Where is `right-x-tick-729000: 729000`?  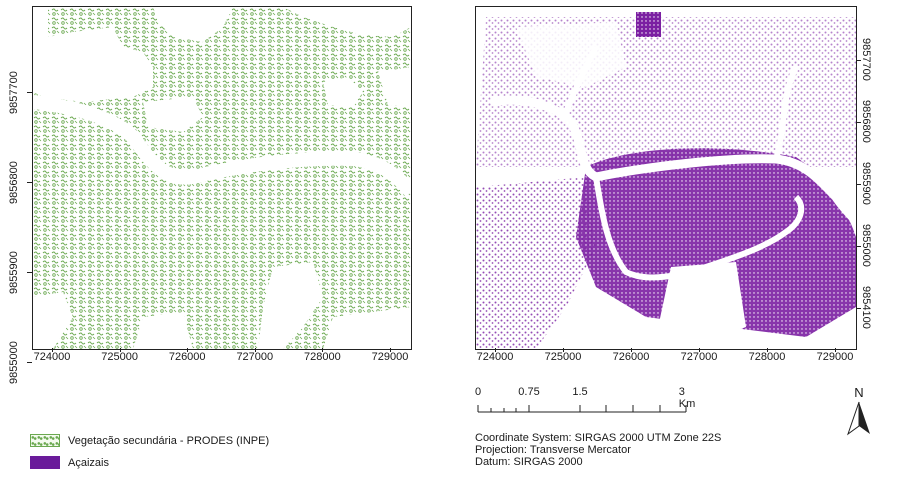 right-x-tick-729000: 729000 is located at coordinates (835, 357).